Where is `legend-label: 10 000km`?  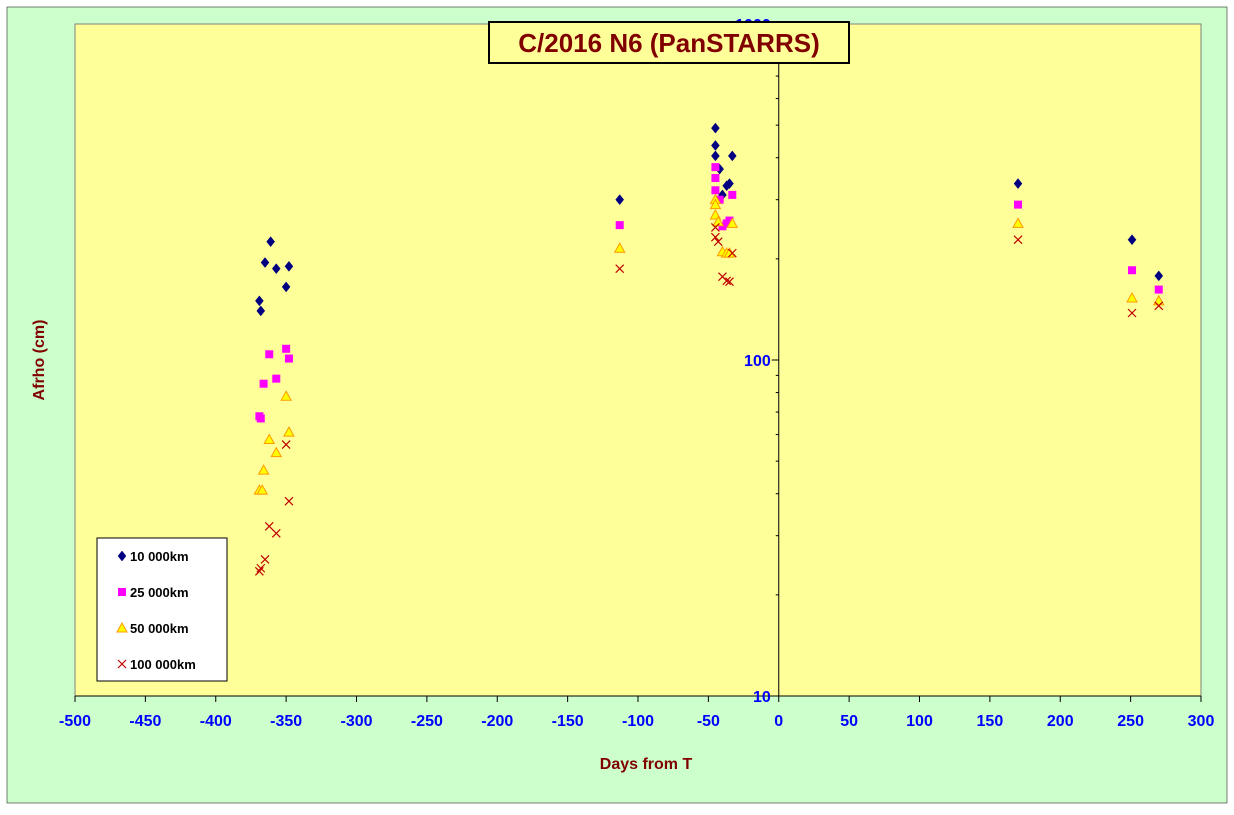
legend-label: 10 000km is located at coordinates (159, 556).